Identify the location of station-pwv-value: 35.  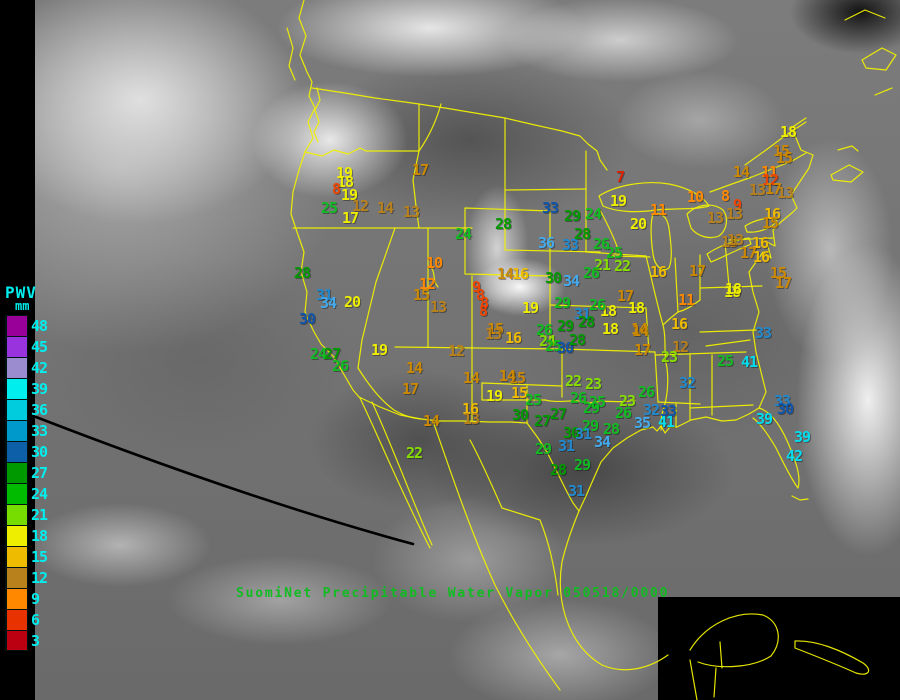
(642, 423).